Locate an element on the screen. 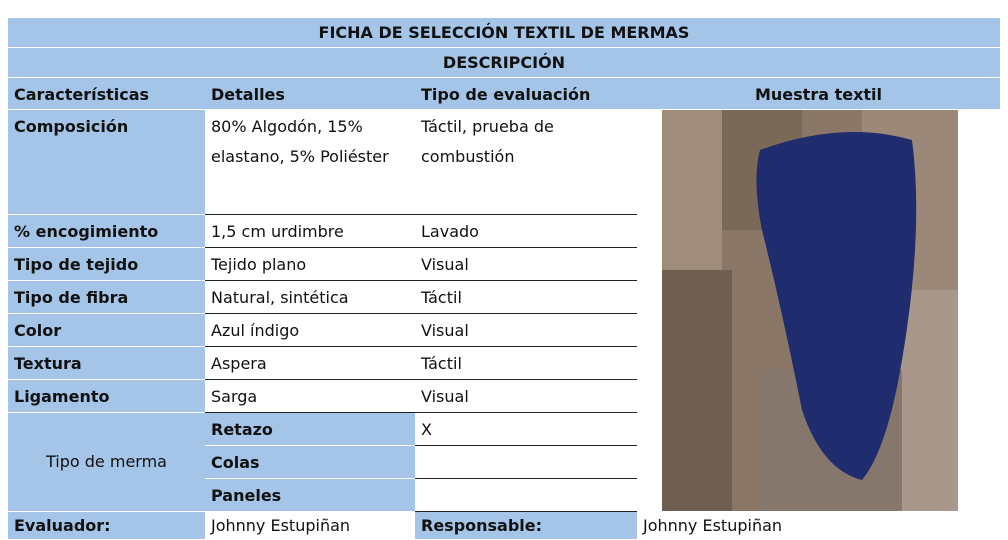 This screenshot has width=1008, height=540. evaluation-cell: Táctil, prueba de combustión is located at coordinates (526, 162).